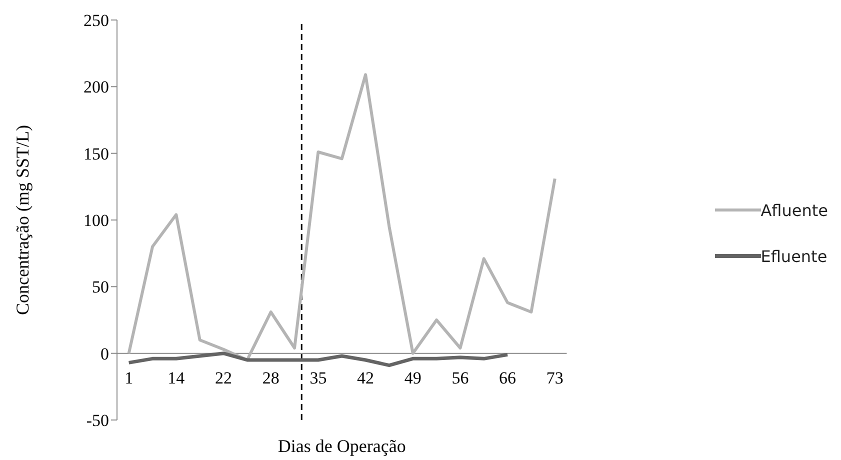 This screenshot has width=841, height=460. What do you see at coordinates (97, 420) in the screenshot?
I see `y-tick-label: -50` at bounding box center [97, 420].